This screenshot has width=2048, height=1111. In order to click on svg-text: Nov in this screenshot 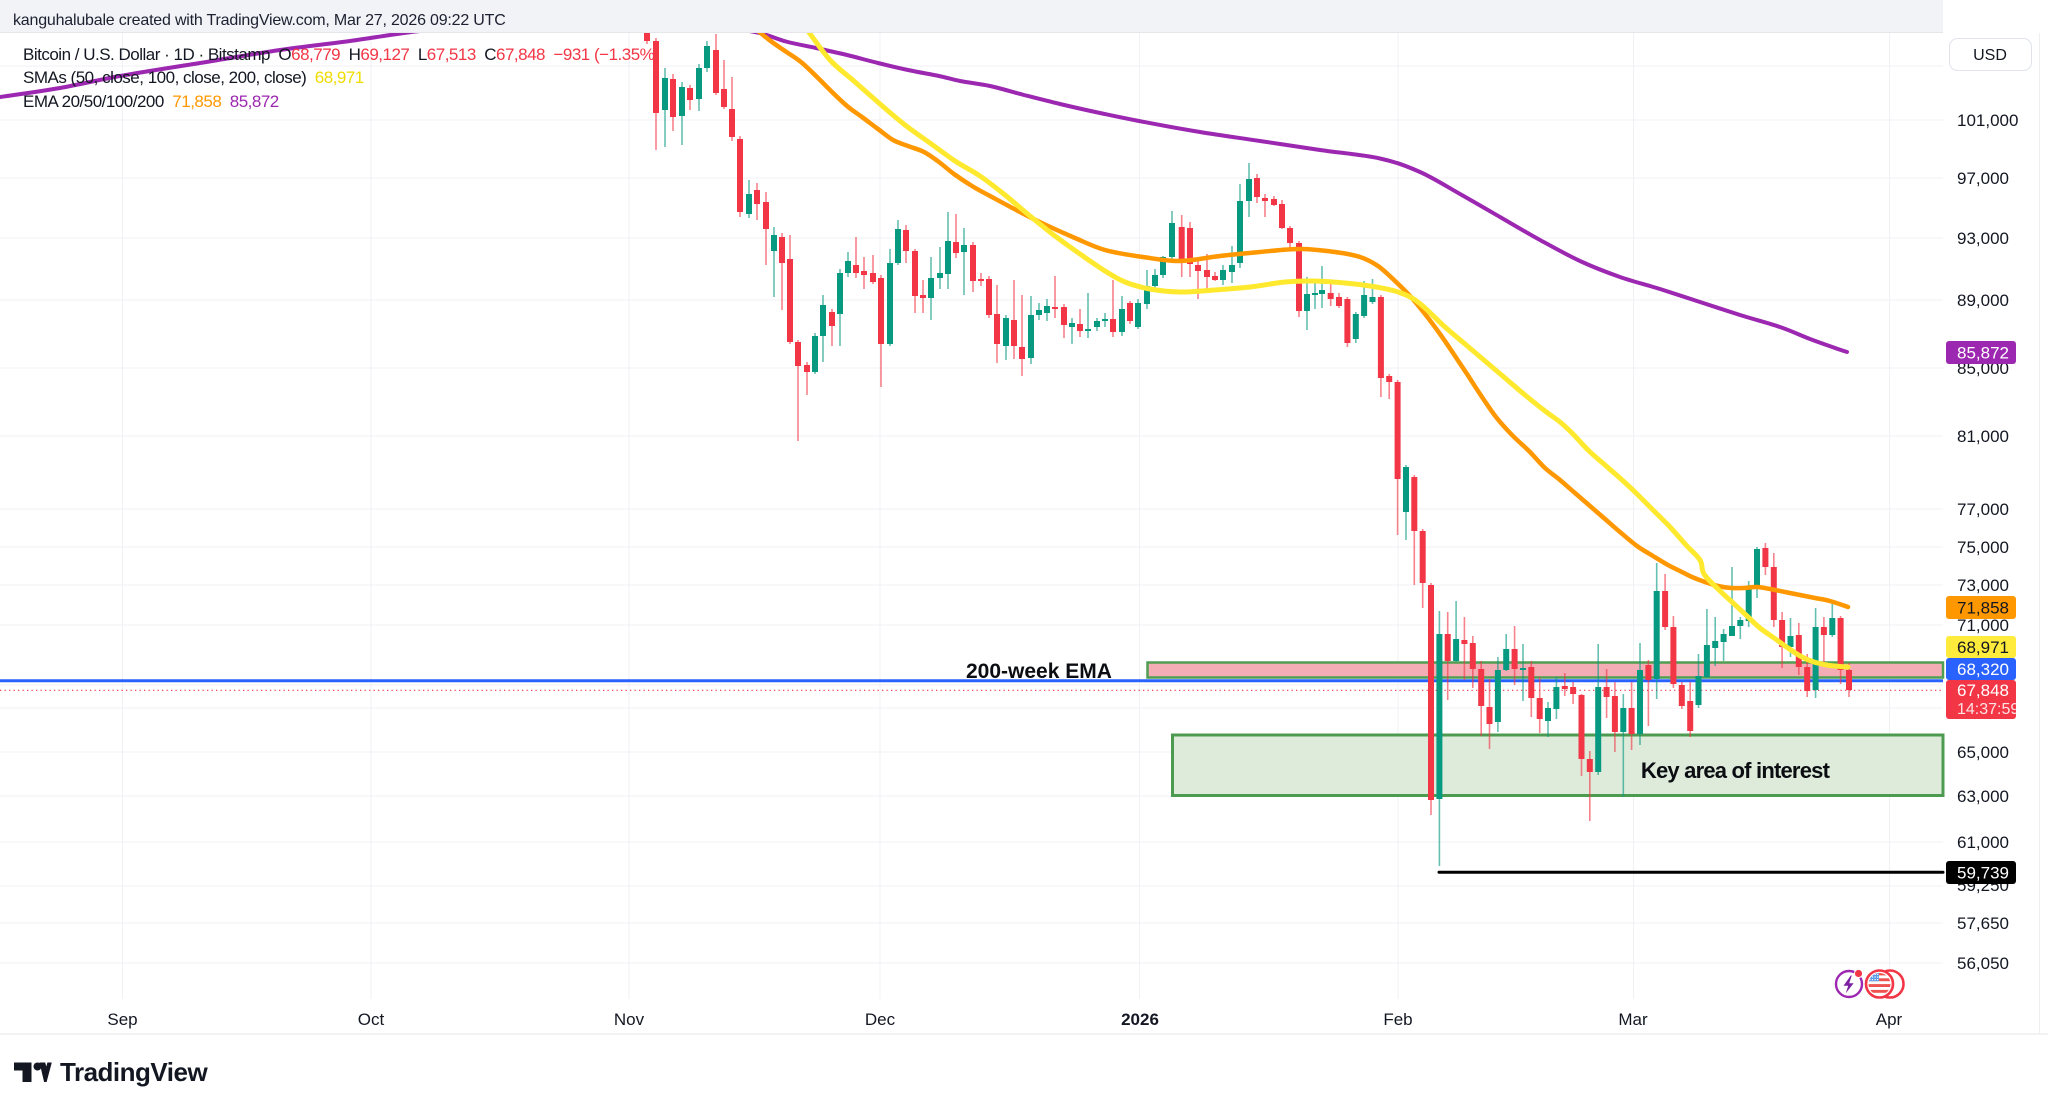, I will do `click(629, 1019)`.